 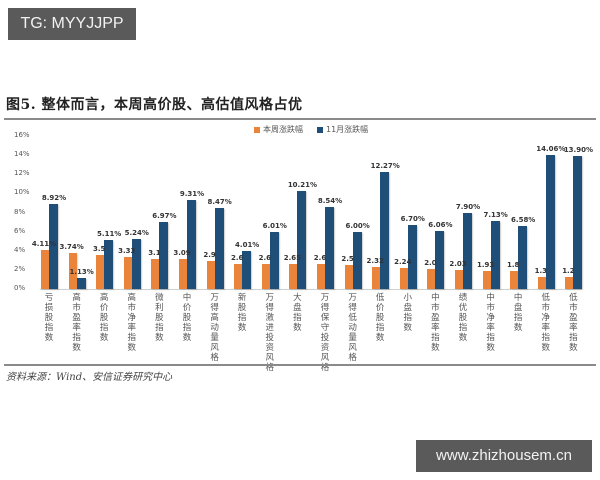 What do you see at coordinates (357, 225) in the screenshot?
I see `value-label-november: 6.00%` at bounding box center [357, 225].